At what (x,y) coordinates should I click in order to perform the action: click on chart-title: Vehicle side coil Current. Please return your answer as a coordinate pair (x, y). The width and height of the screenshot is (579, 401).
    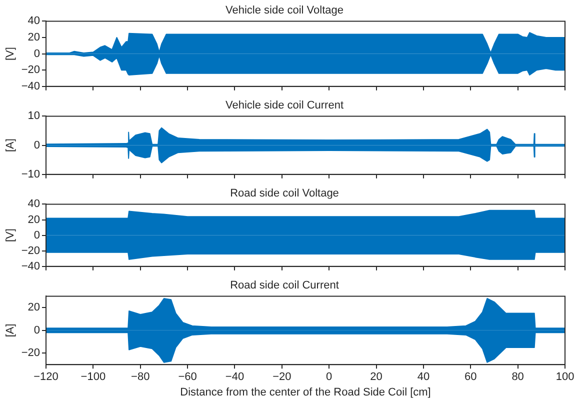
    Looking at the image, I should click on (284, 106).